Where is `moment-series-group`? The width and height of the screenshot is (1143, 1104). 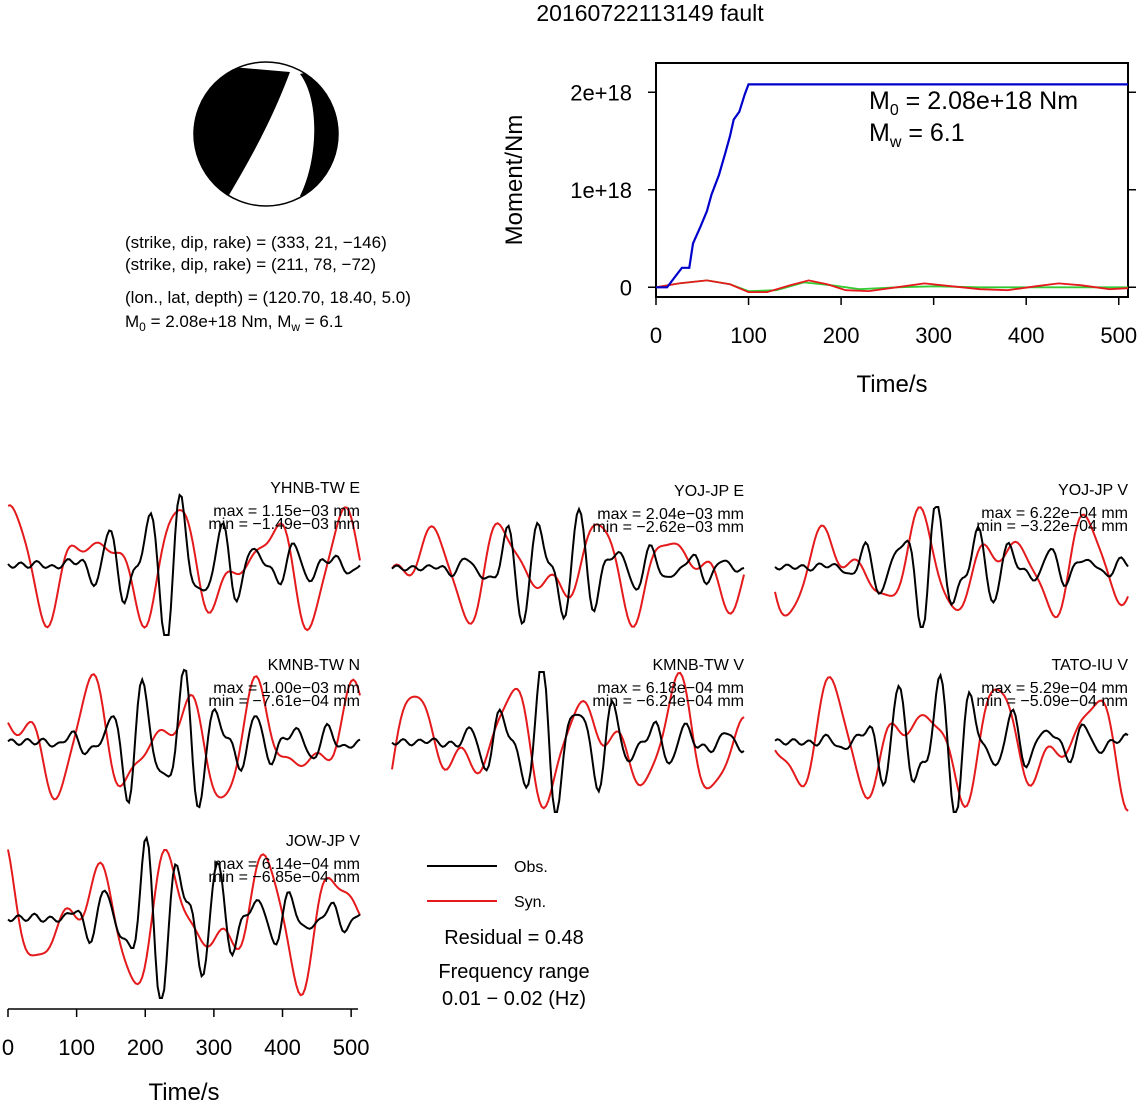 moment-series-group is located at coordinates (892, 188).